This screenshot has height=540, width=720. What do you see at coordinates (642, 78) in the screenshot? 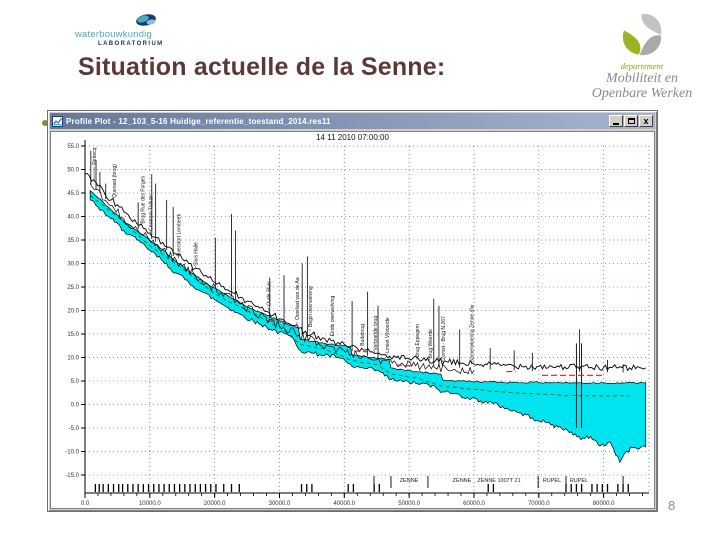
I see `logo-text-mobiliteit: Mobiliteit en` at bounding box center [642, 78].